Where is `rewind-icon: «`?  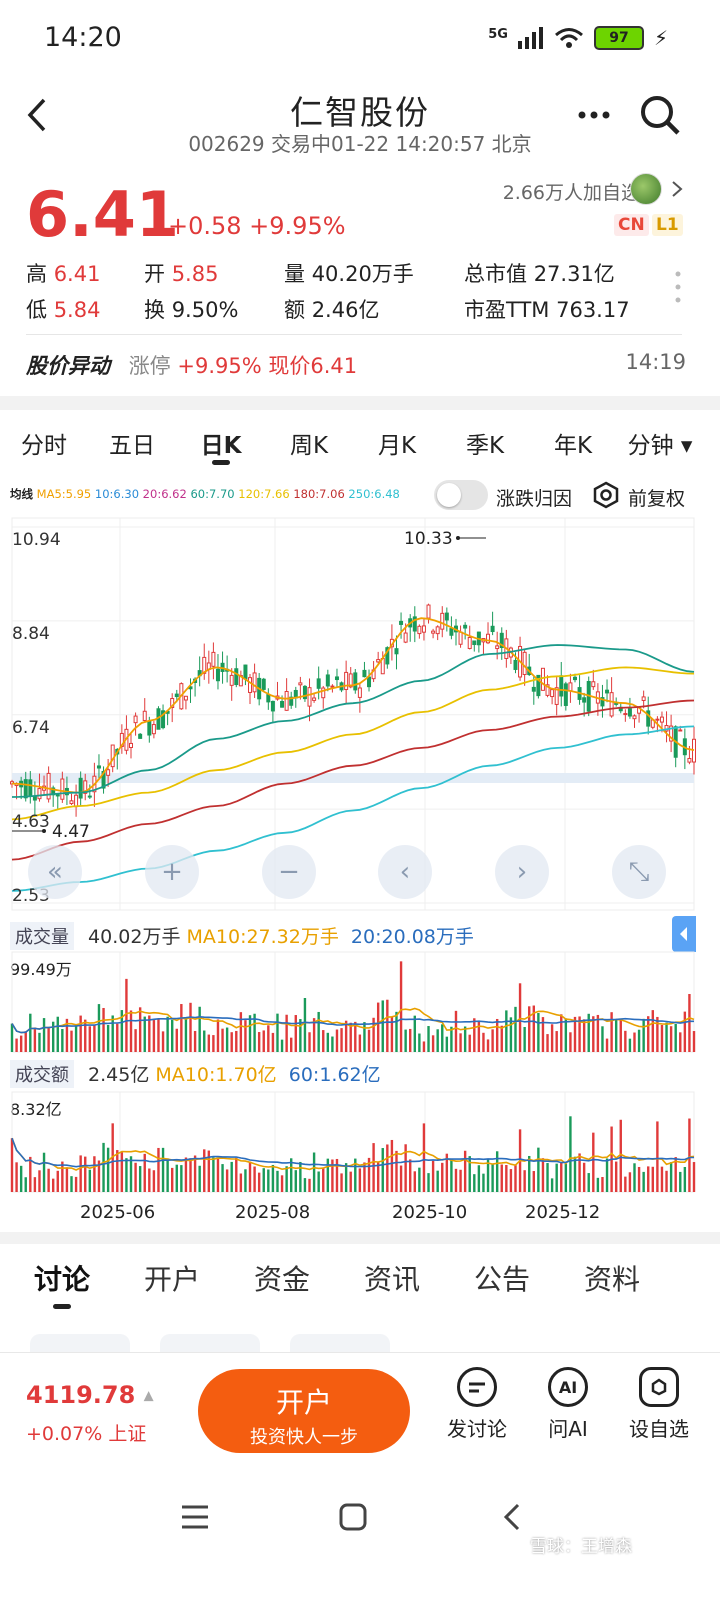
rewind-icon: « is located at coordinates (55, 872).